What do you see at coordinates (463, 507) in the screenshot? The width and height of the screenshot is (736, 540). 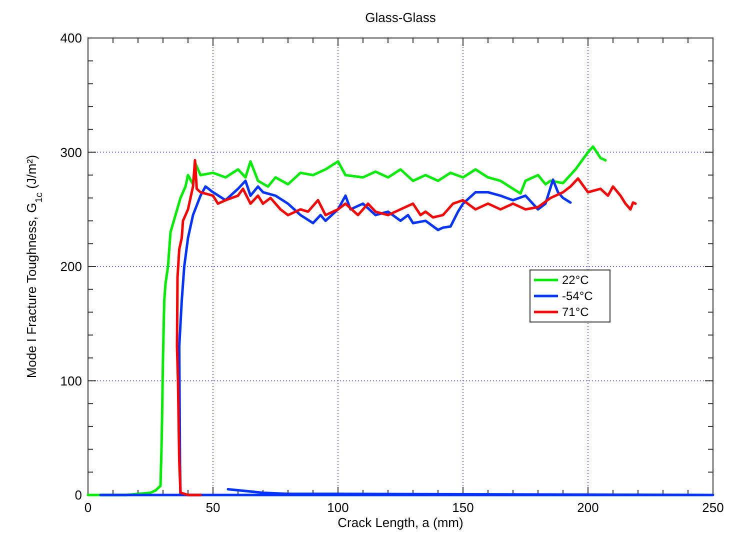 I see `x-tick-label: 150` at bounding box center [463, 507].